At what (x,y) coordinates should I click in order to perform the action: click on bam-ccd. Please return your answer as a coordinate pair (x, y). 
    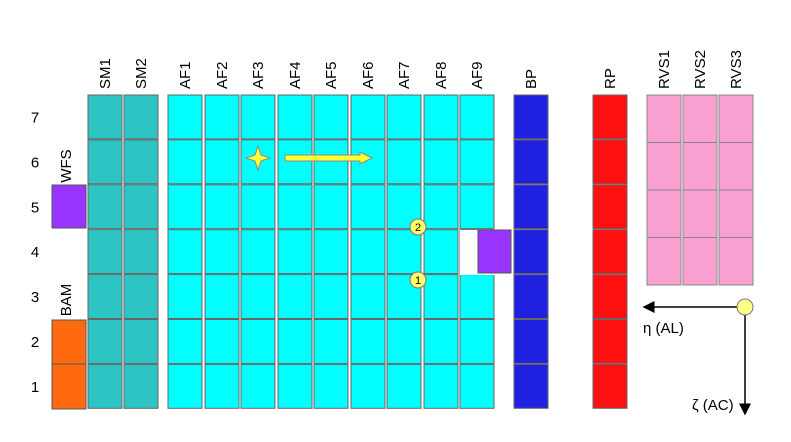
    Looking at the image, I should click on (69, 386).